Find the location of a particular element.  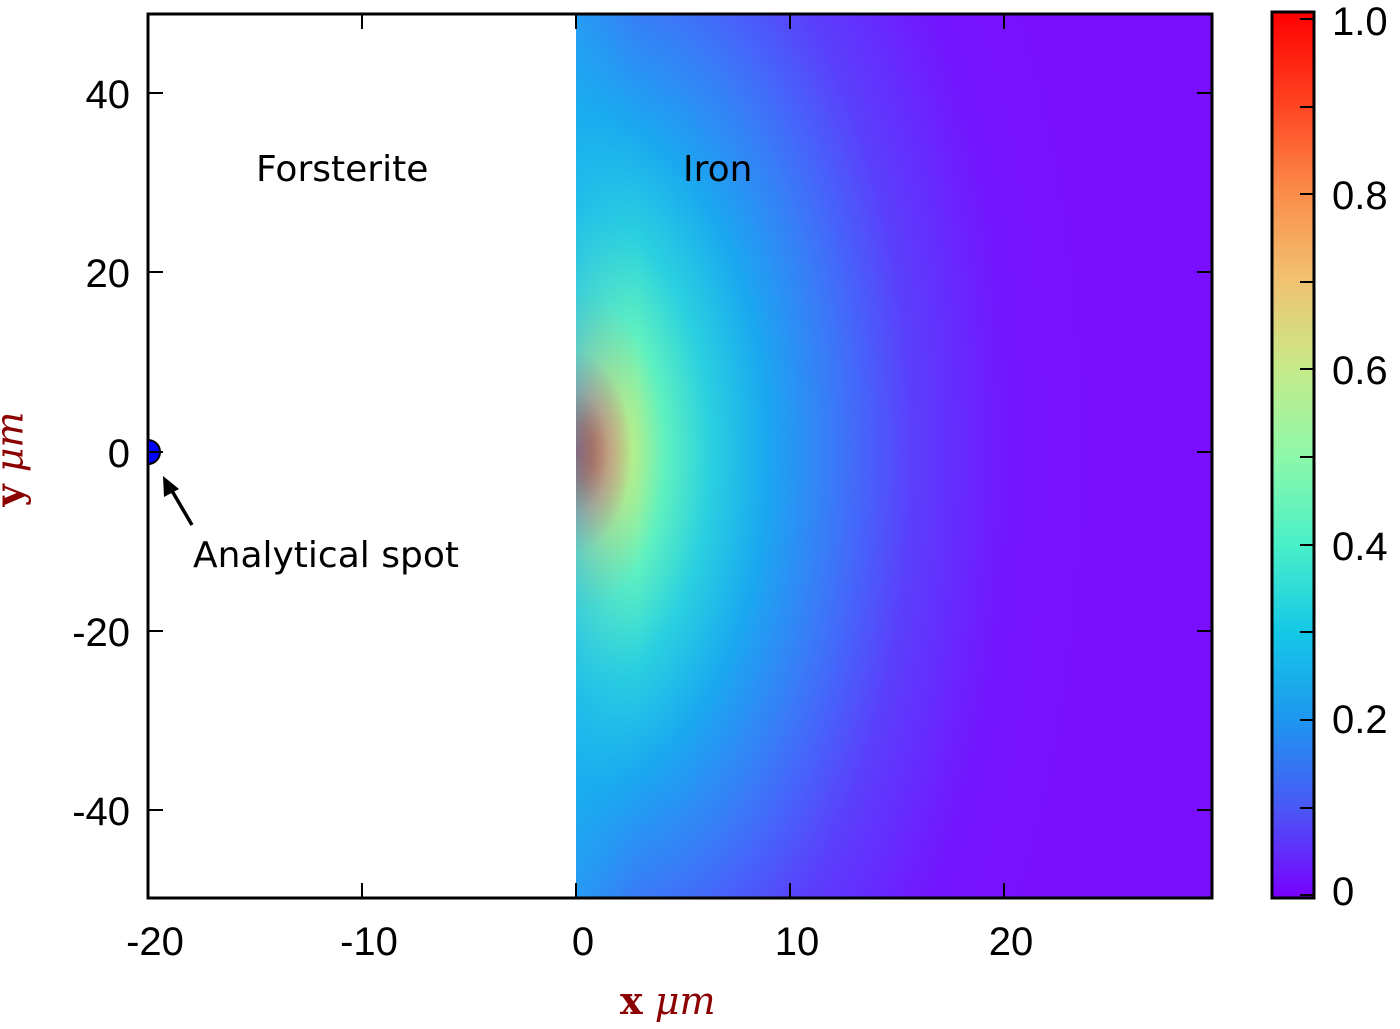

y-axis-unit: μm is located at coordinates (16, 442).